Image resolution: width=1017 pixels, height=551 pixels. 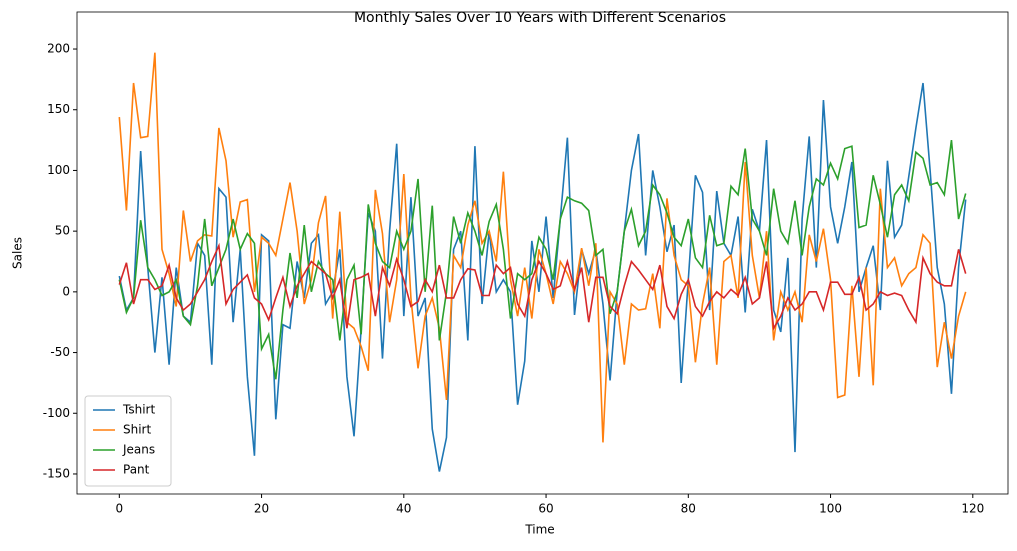 I want to click on x-tick-label: 100, so click(x=830, y=509).